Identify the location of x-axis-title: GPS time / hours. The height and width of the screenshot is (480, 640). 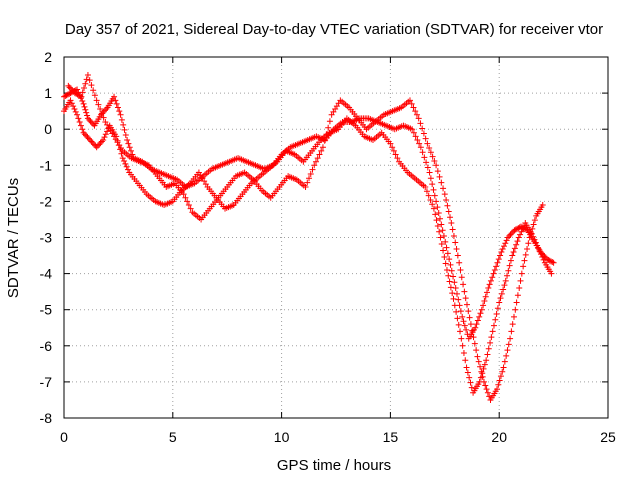
(334, 465).